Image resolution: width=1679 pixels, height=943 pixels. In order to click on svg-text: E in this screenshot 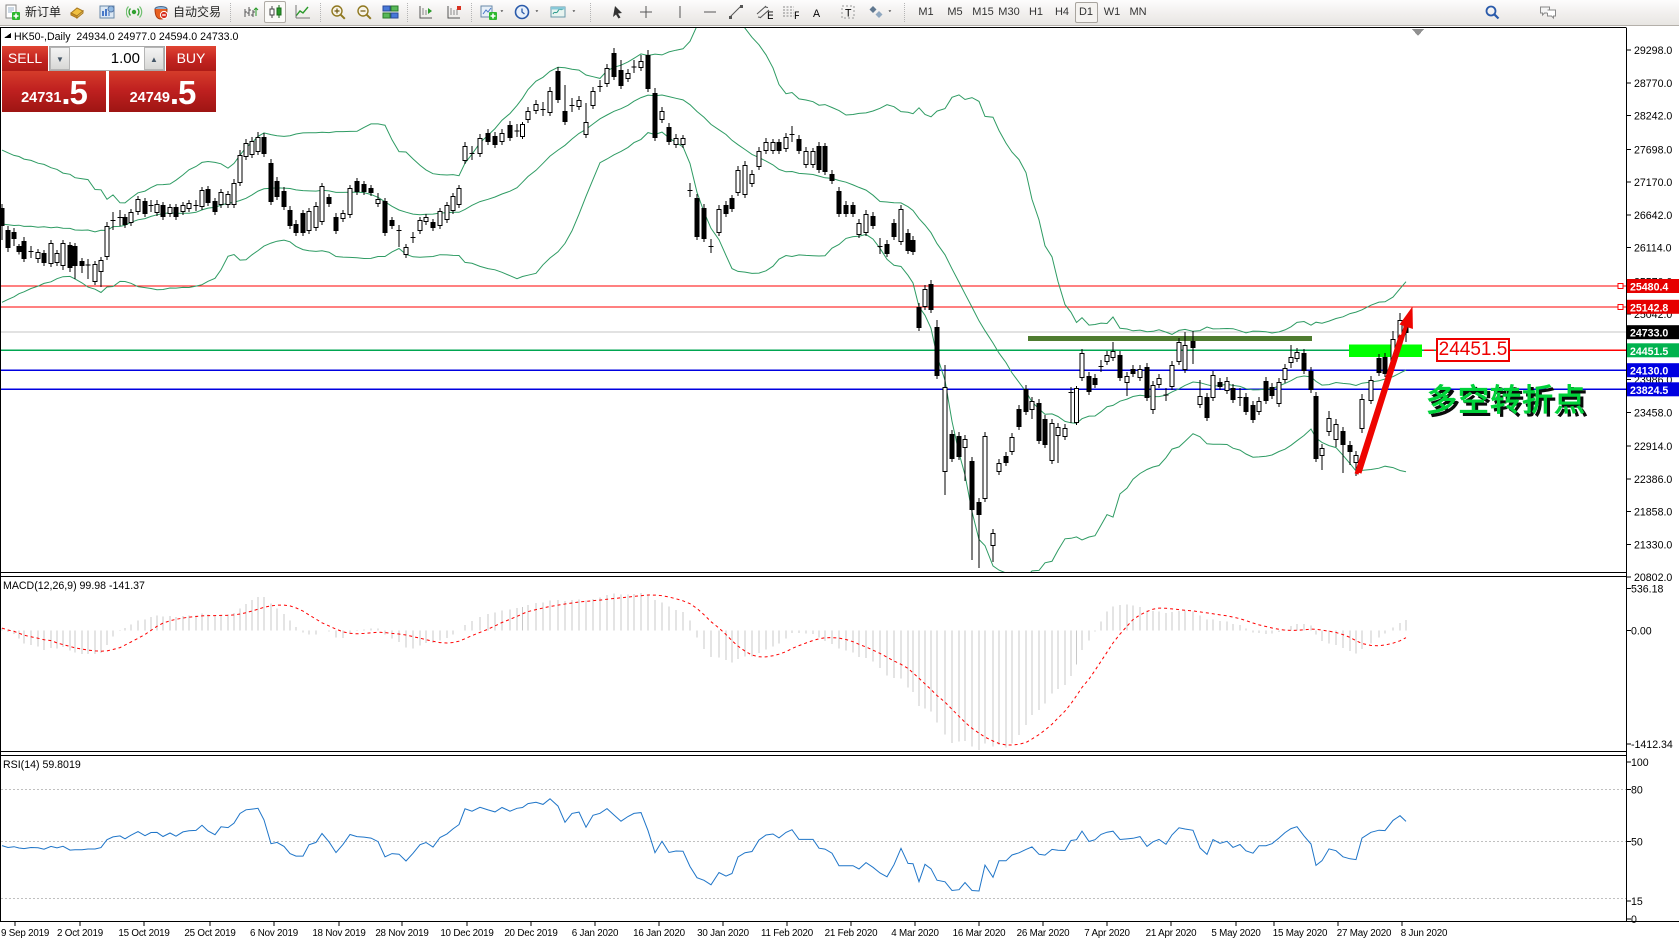, I will do `click(770, 15)`.